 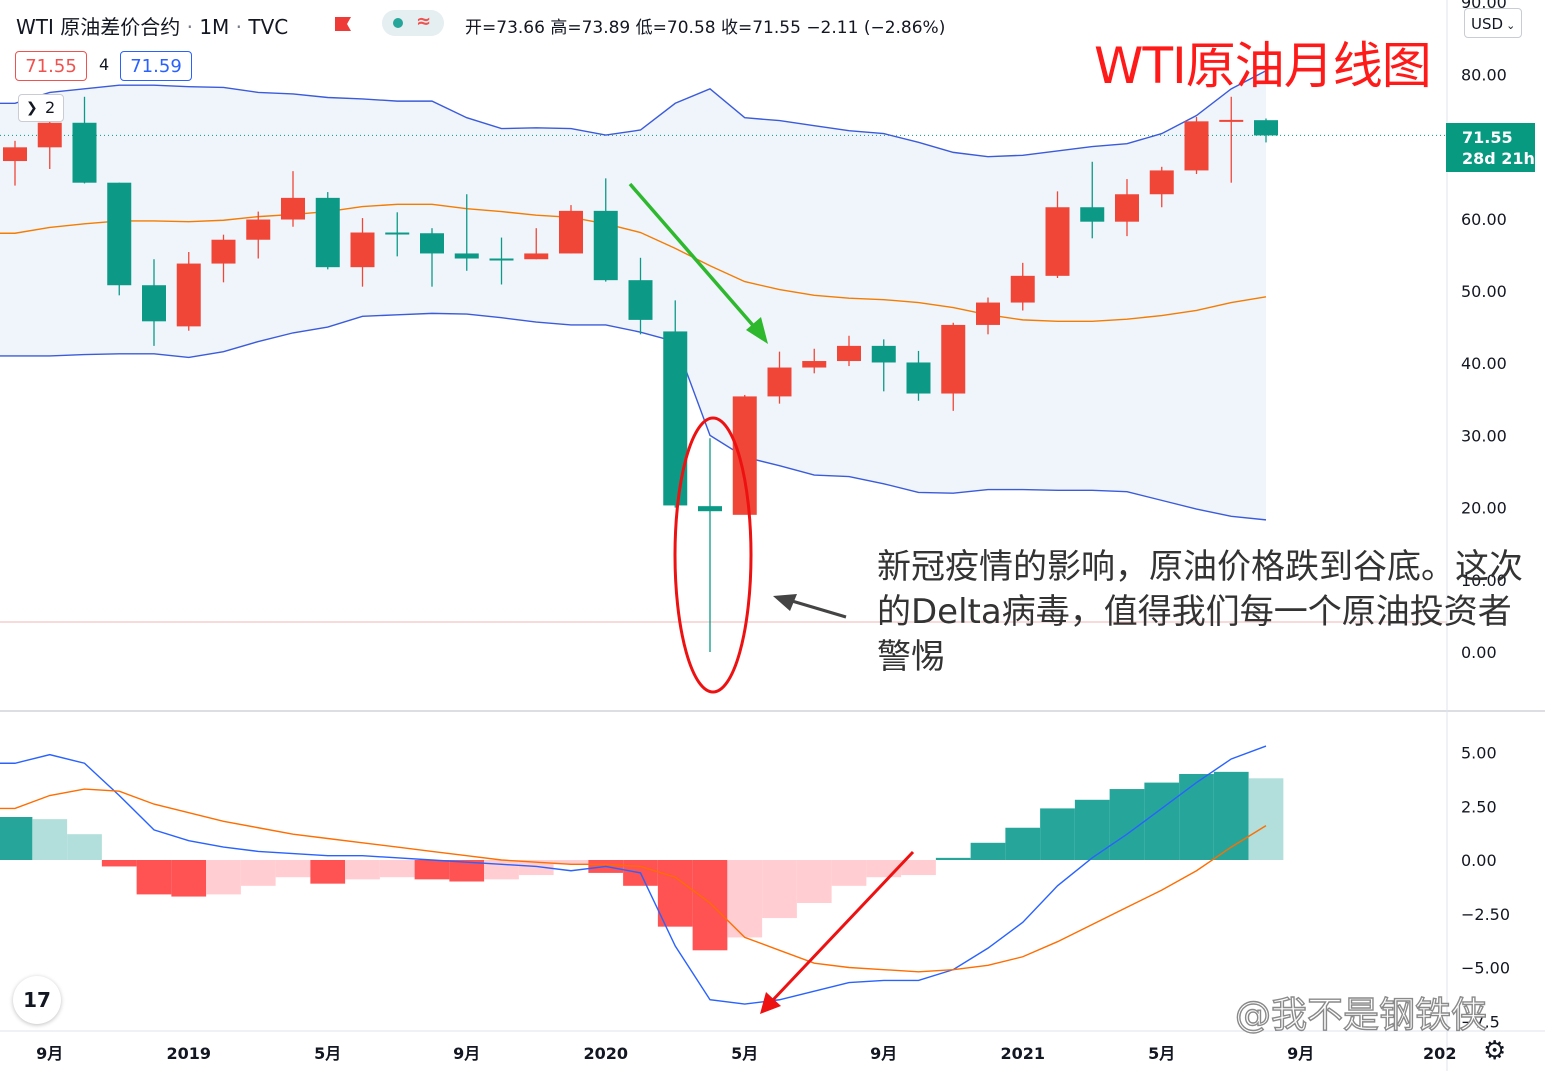 I want to click on price-axis-label: 80.00, so click(x=1484, y=74).